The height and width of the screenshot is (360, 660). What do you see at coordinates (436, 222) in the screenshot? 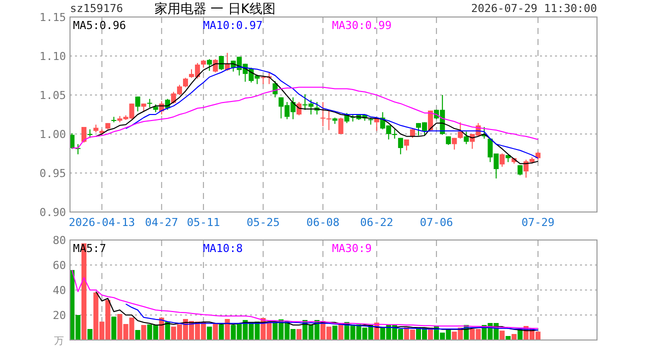
I see `x-tick-label: 07-06` at bounding box center [436, 222].